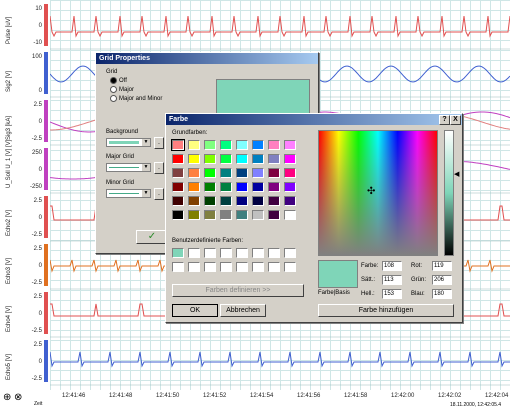 Image resolution: width=510 pixels, height=410 pixels. What do you see at coordinates (392, 266) in the screenshot?
I see `hue-field: 108` at bounding box center [392, 266].